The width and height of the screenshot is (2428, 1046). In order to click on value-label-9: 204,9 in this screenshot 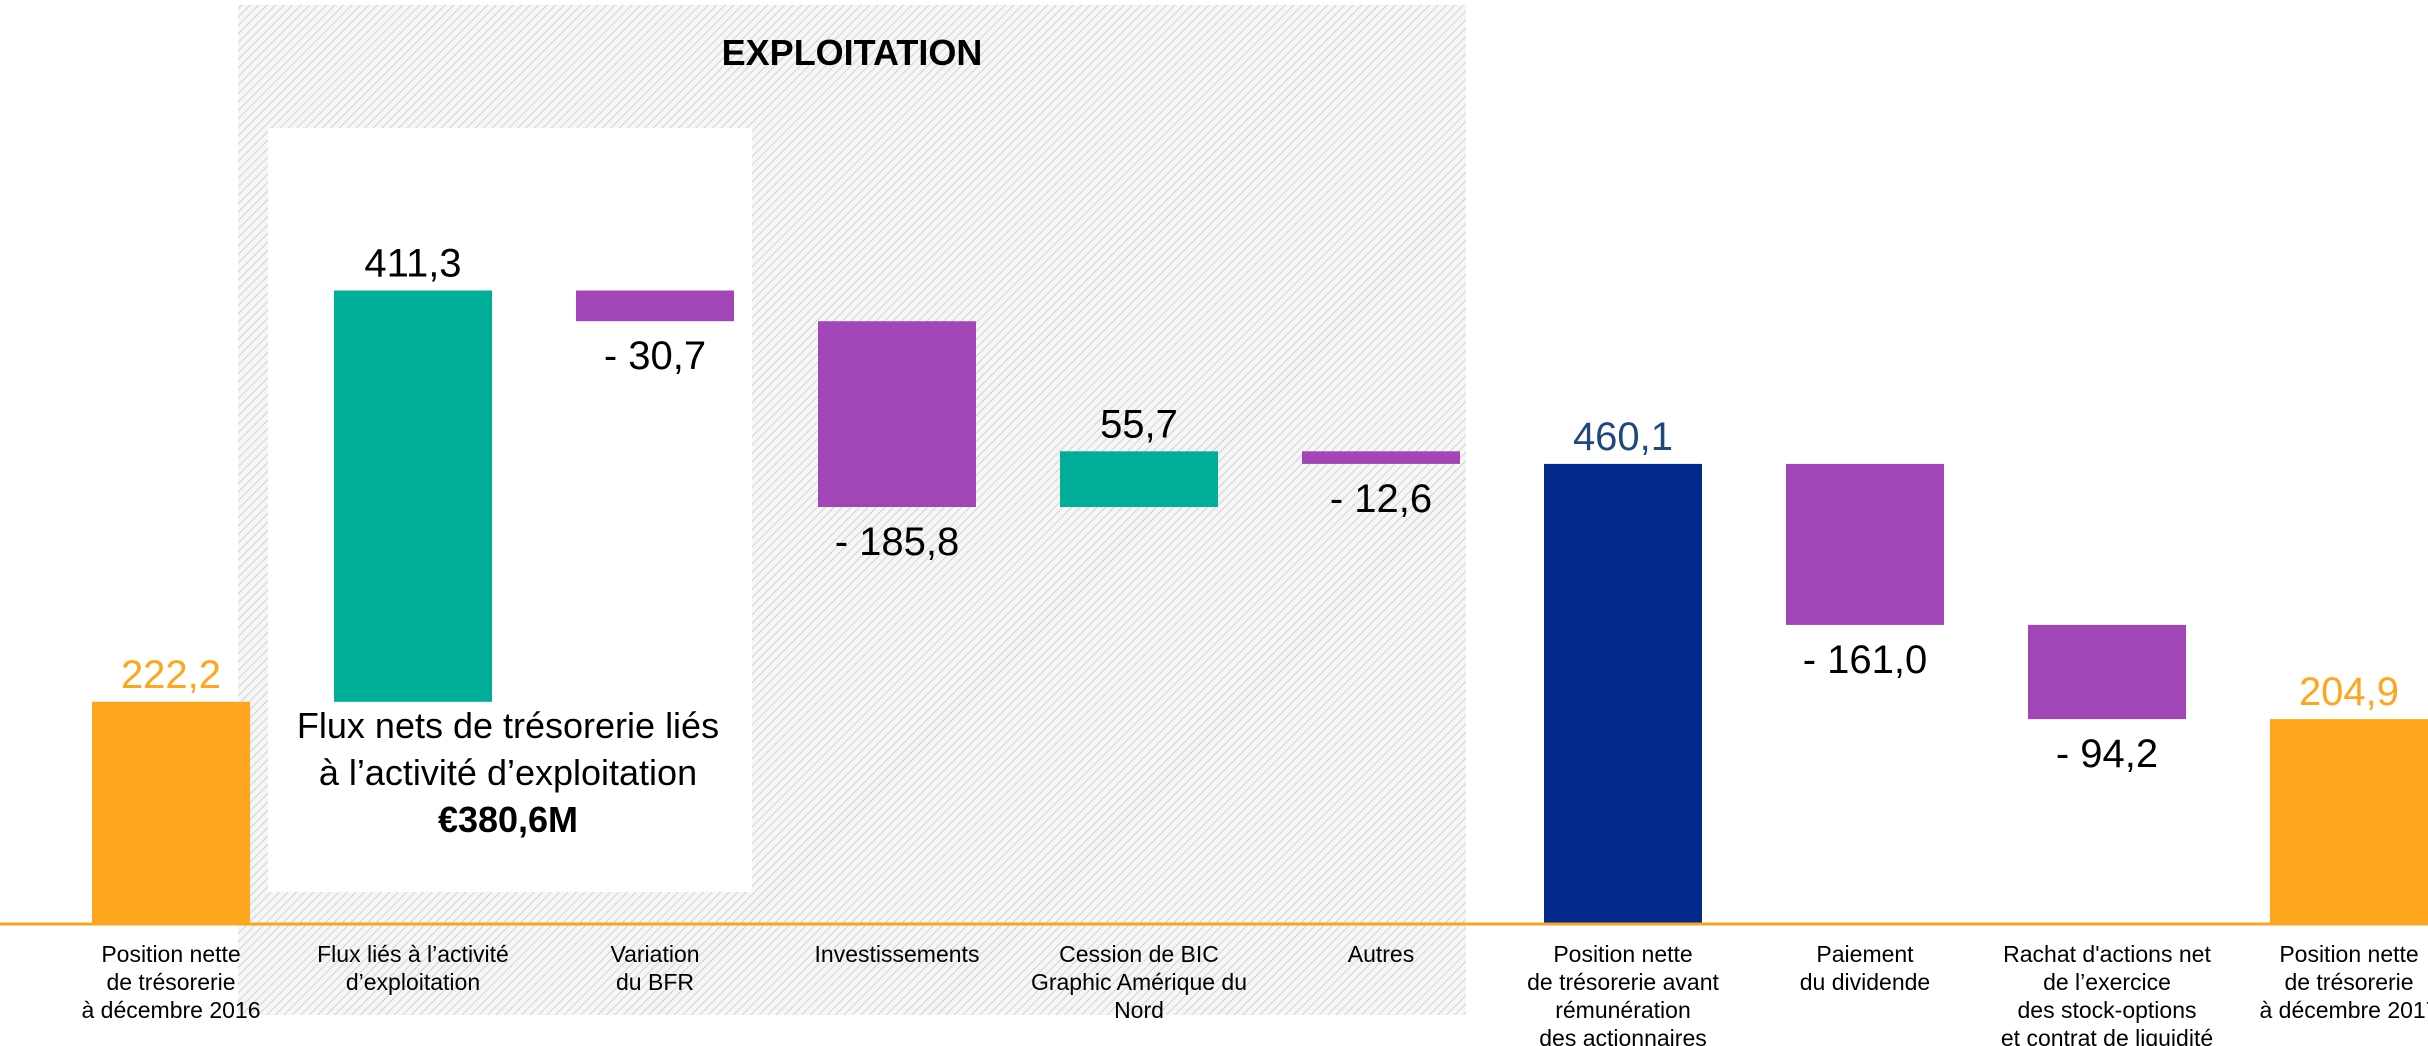, I will do `click(2349, 692)`.